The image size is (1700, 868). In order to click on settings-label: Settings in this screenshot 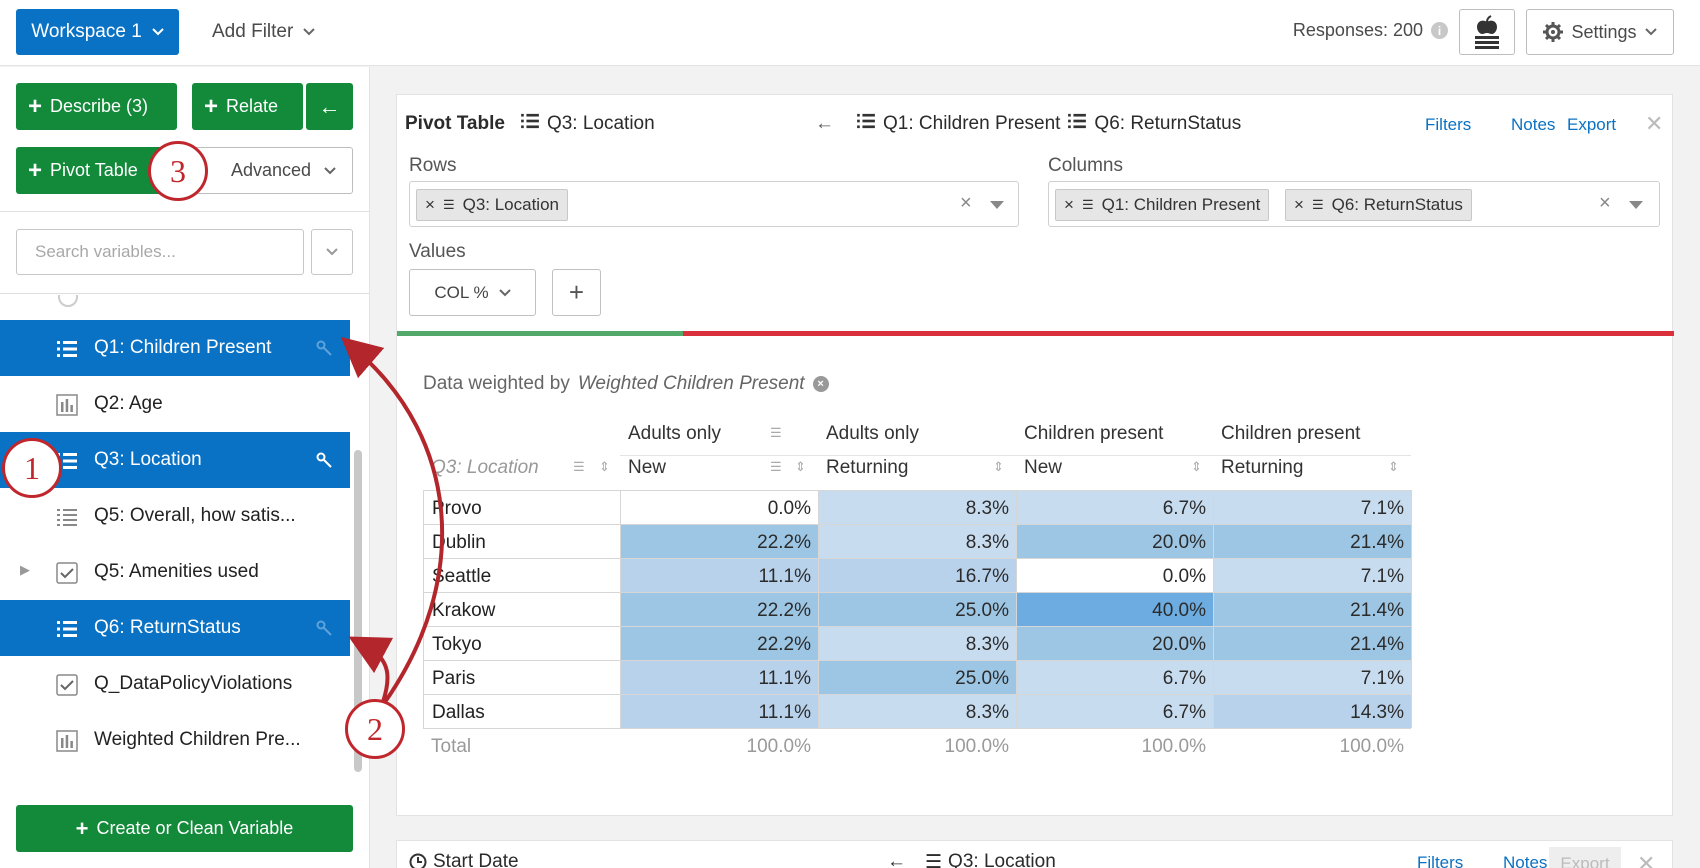, I will do `click(1604, 31)`.